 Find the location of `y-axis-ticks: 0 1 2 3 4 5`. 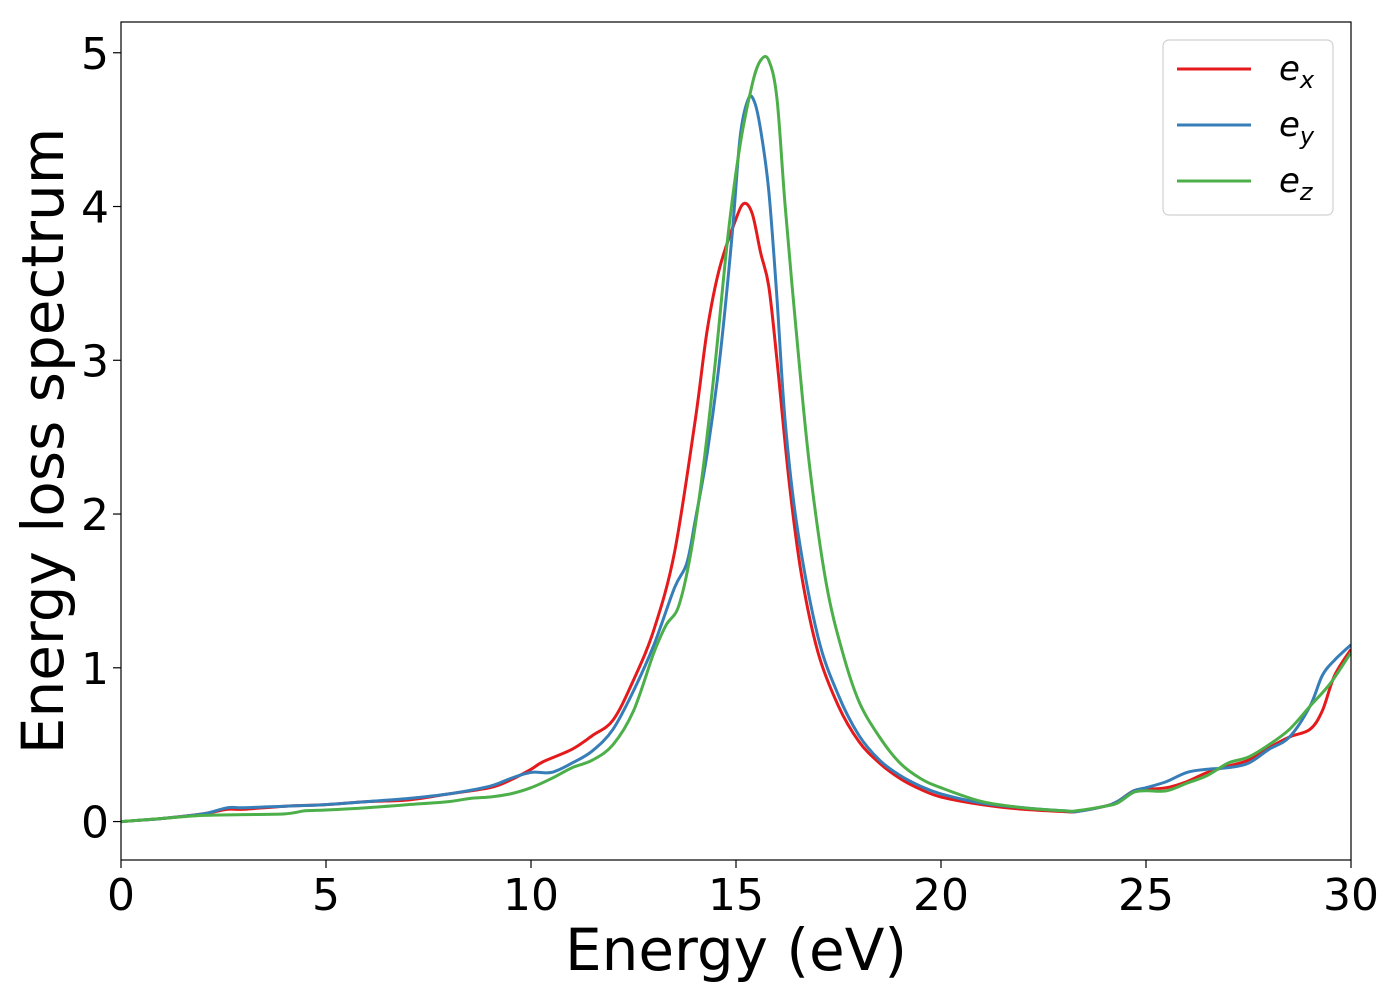

y-axis-ticks: 0 1 2 3 4 5 is located at coordinates (101, 439).